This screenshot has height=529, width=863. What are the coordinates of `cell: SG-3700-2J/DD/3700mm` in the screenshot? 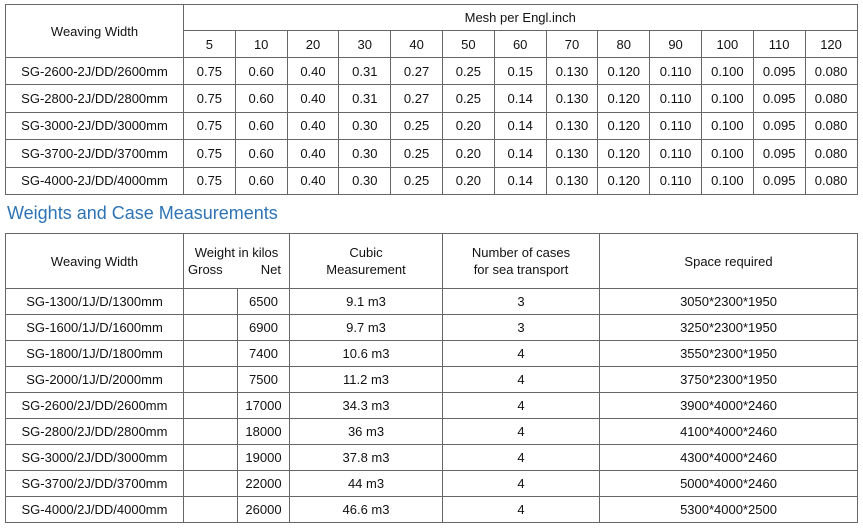 It's located at (94, 153).